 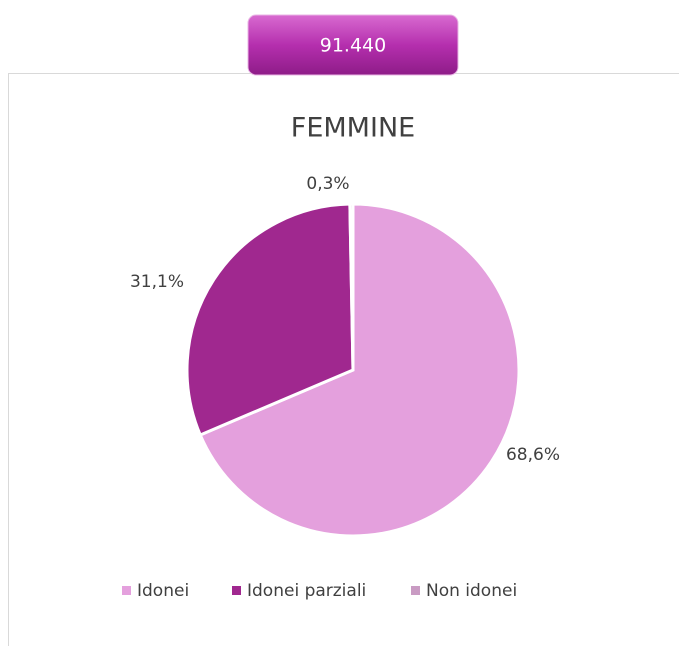 I want to click on data-label: 68,6%, so click(x=533, y=455).